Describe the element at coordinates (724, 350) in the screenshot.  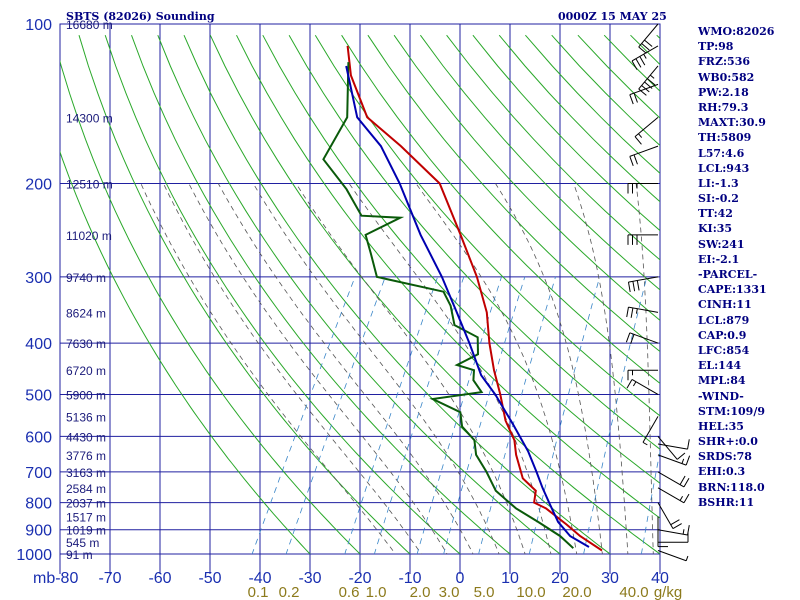
I see `index-item: LFC:854` at that location.